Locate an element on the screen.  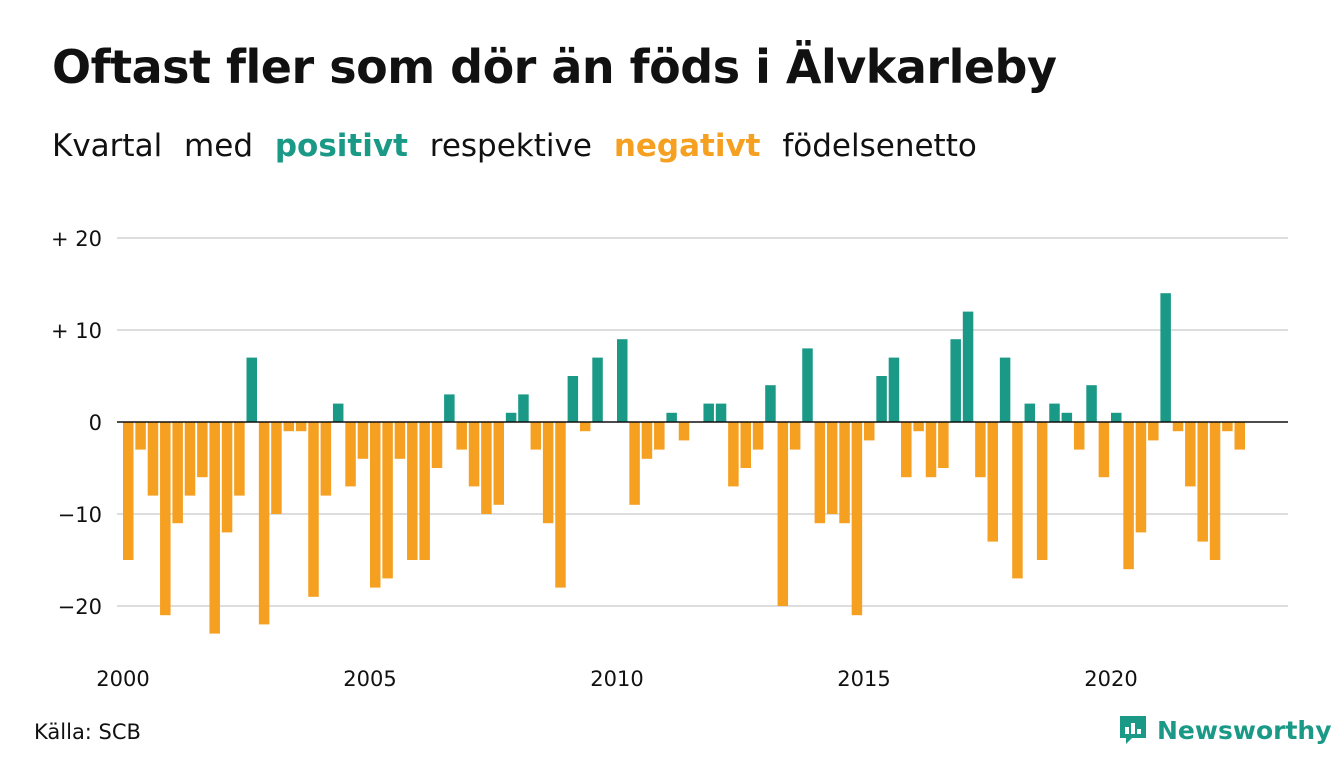
y-tick-label: + 20 is located at coordinates (76, 239).